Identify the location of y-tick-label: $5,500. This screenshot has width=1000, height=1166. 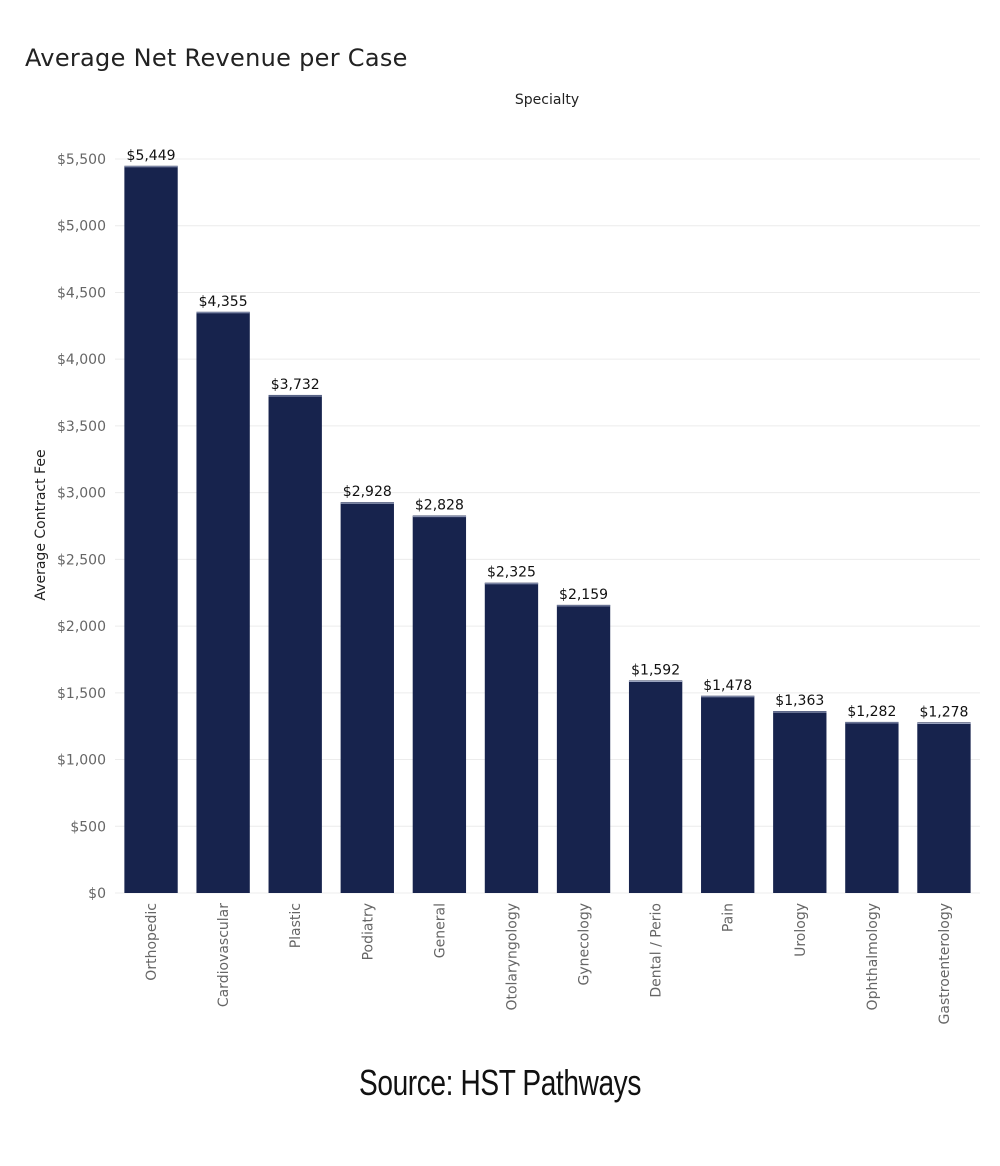
(81, 160).